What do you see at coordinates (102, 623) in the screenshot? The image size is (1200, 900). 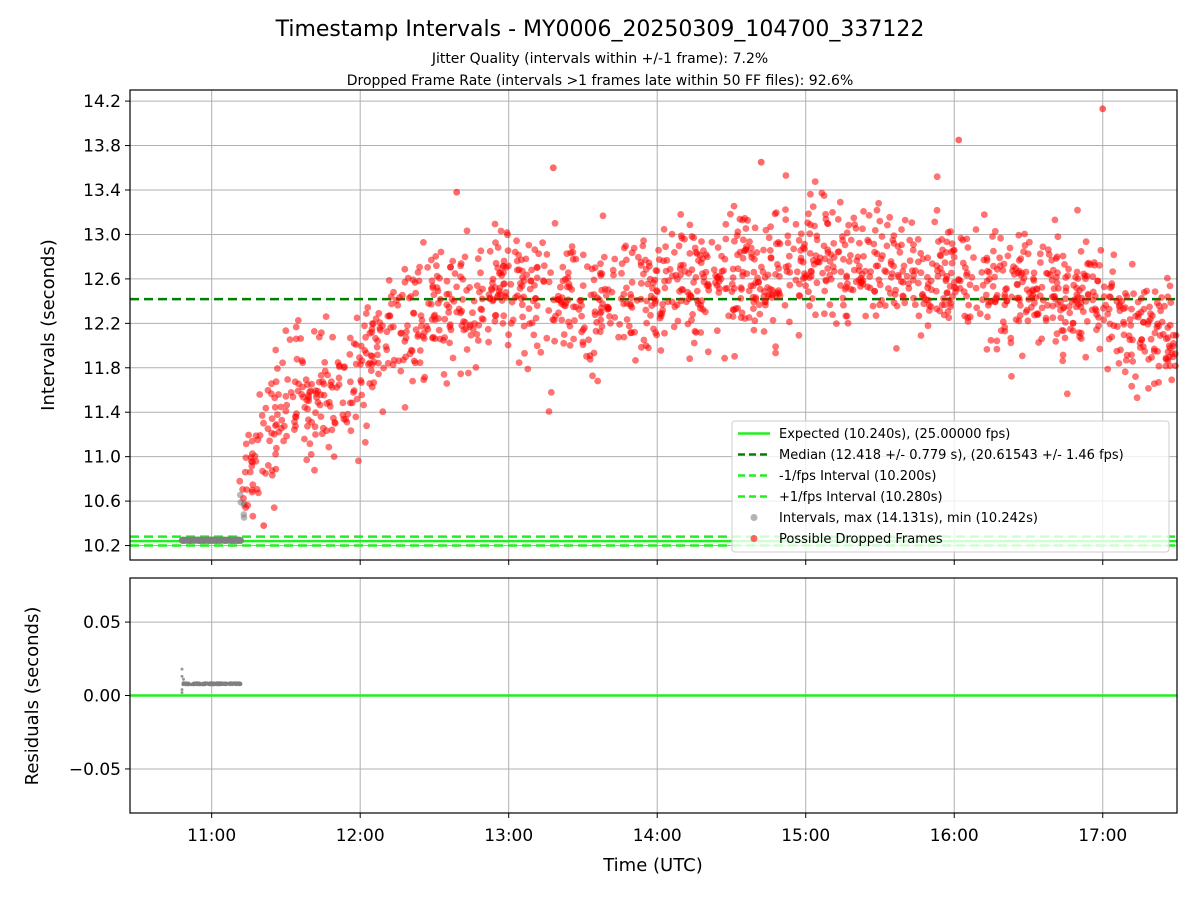 I see `y-tick-label: 0.05` at bounding box center [102, 623].